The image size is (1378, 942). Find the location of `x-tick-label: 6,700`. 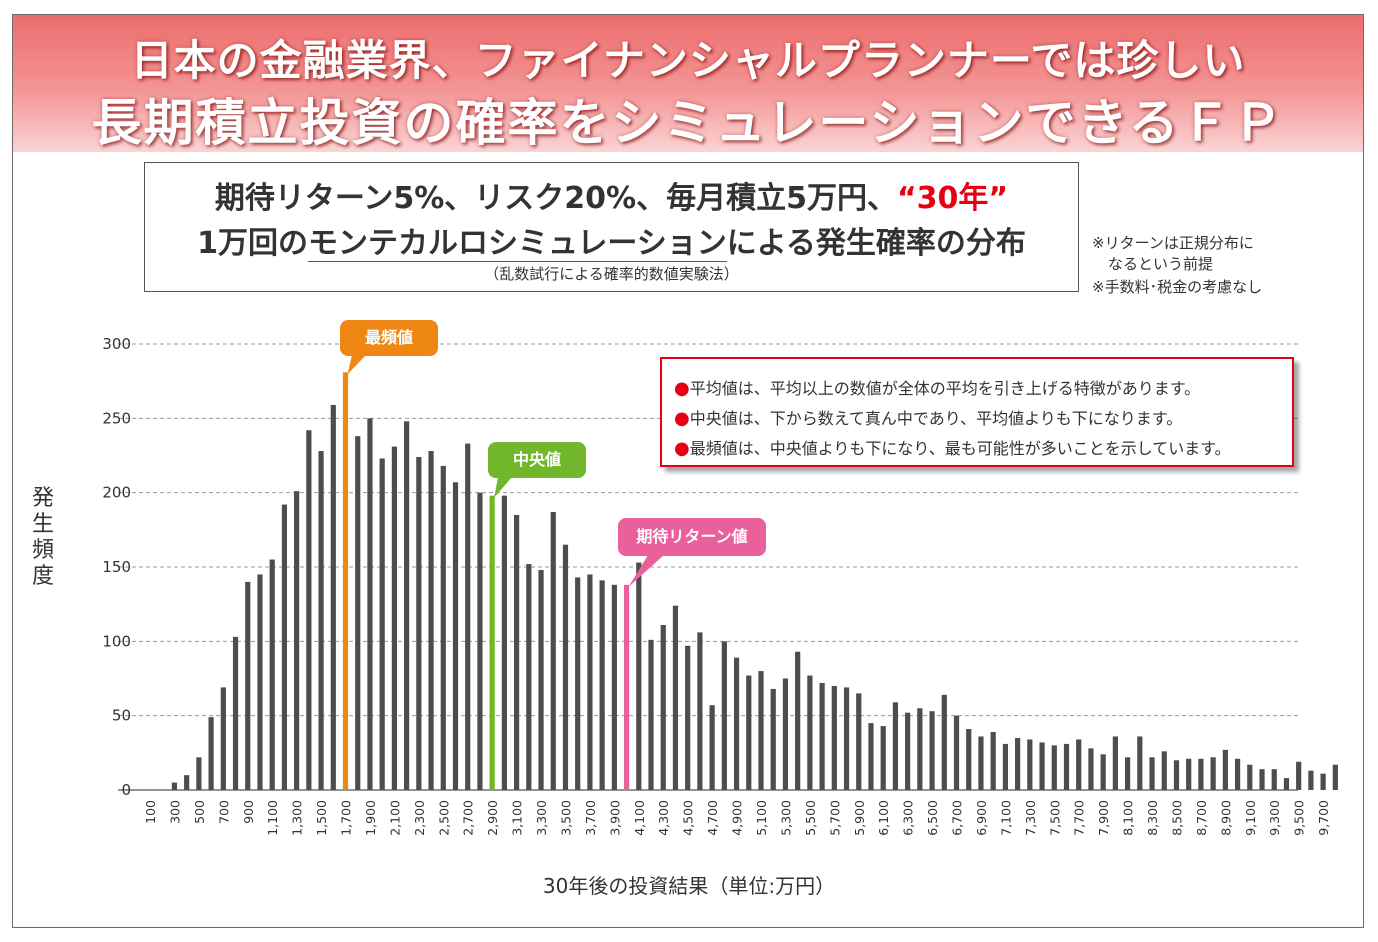

x-tick-label: 6,700 is located at coordinates (957, 818).